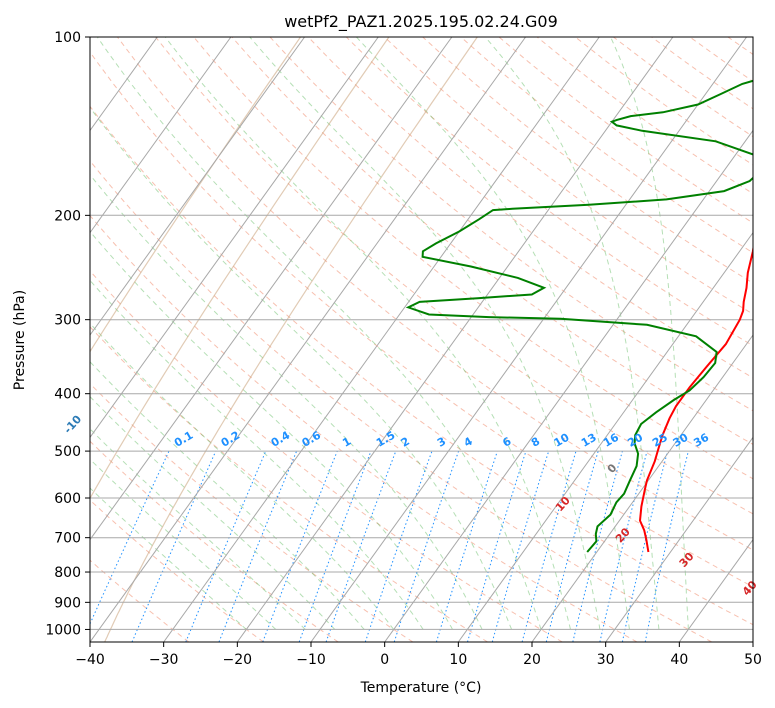  Describe the element at coordinates (67, 216) in the screenshot. I see `y-tick-label: 200` at that location.